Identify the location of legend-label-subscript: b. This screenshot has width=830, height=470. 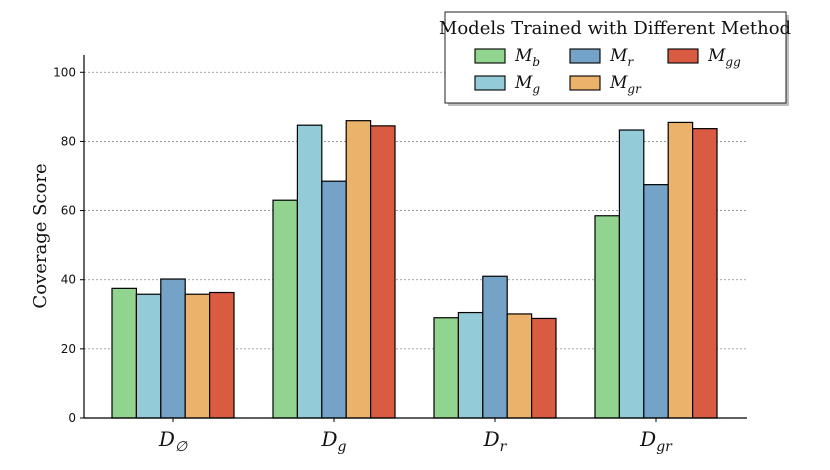
(536, 62).